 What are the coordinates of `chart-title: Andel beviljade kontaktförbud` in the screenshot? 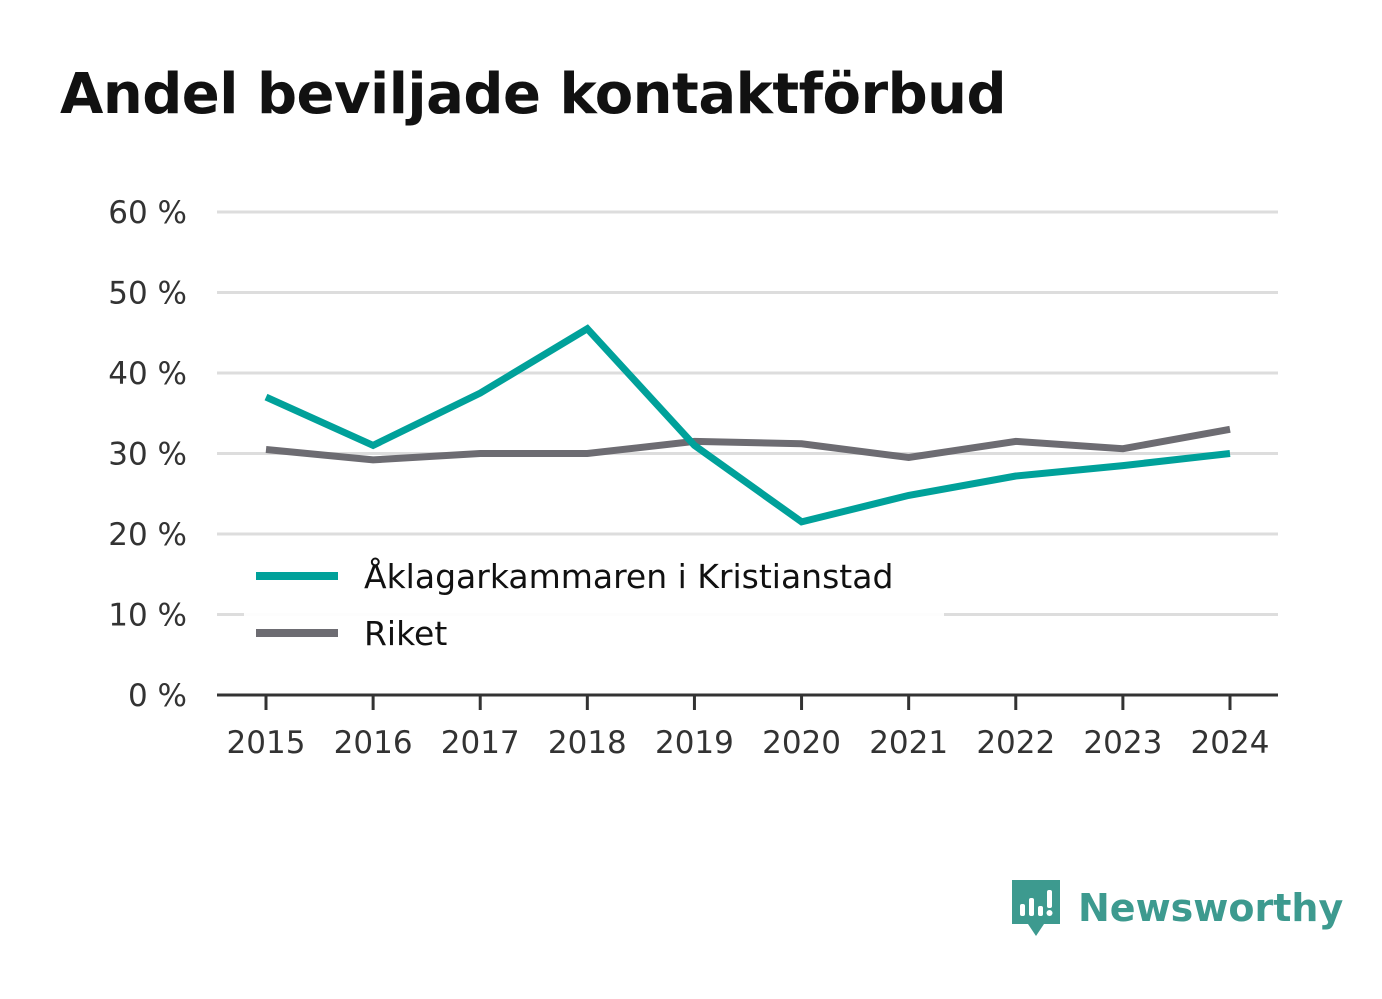 It's located at (533, 94).